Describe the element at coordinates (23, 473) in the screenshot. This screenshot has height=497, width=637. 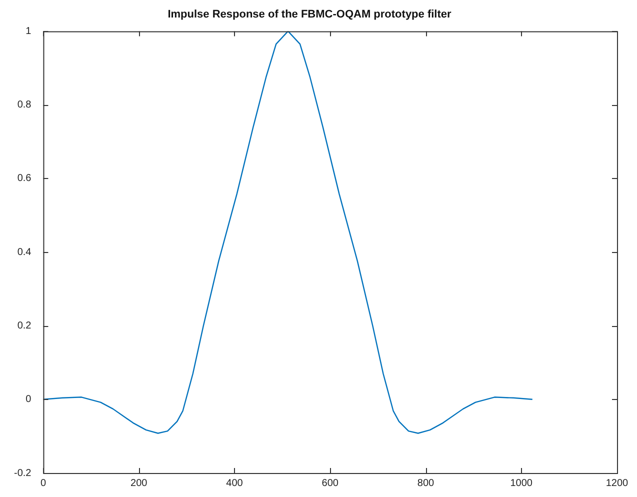
I see `y-tick-label: -0.2` at that location.